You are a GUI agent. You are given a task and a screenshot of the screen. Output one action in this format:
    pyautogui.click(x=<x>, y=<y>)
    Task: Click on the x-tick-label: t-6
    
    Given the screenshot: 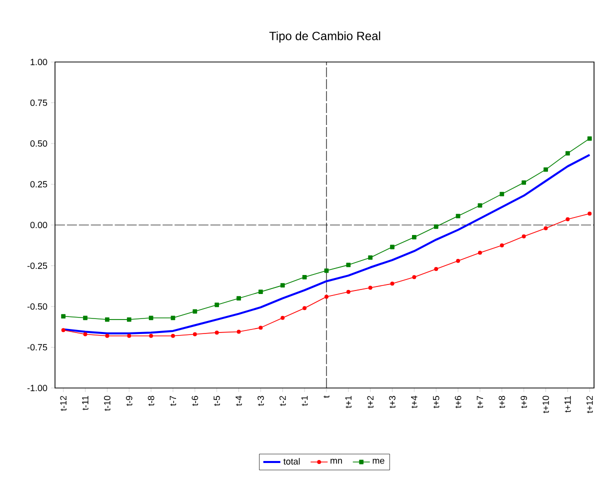 What is the action you would take?
    pyautogui.click(x=195, y=401)
    